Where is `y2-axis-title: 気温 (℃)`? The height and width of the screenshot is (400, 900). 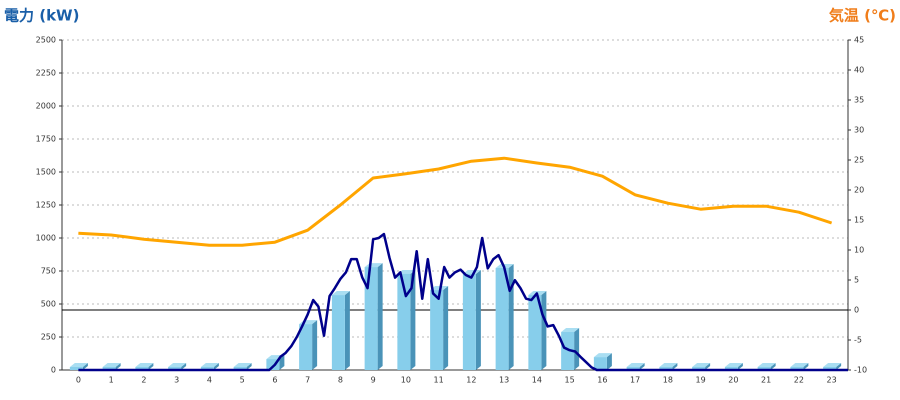
y2-axis-title: 気温 (℃) is located at coordinates (862, 16).